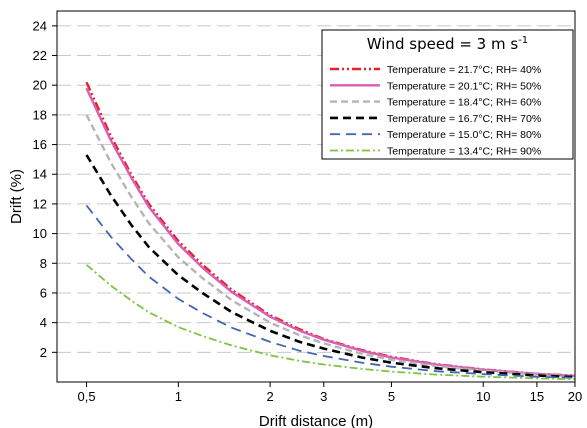  Describe the element at coordinates (40, 55) in the screenshot. I see `y-tick-label: 22` at that location.